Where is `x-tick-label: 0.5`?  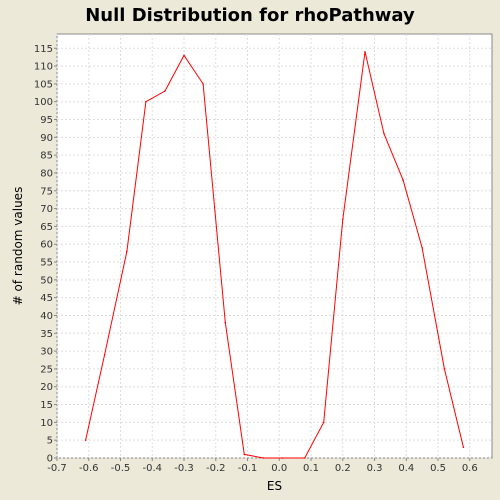
x-tick-label: 0.5 is located at coordinates (438, 468).